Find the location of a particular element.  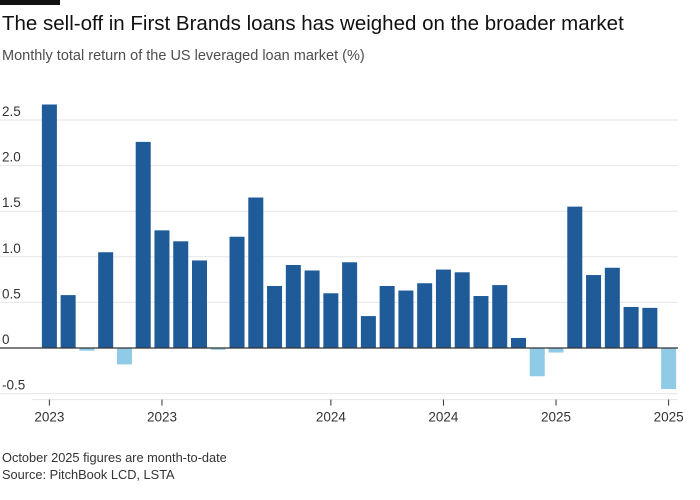

source-note: Source: PitchBook LCD, LSTA is located at coordinates (88, 474).